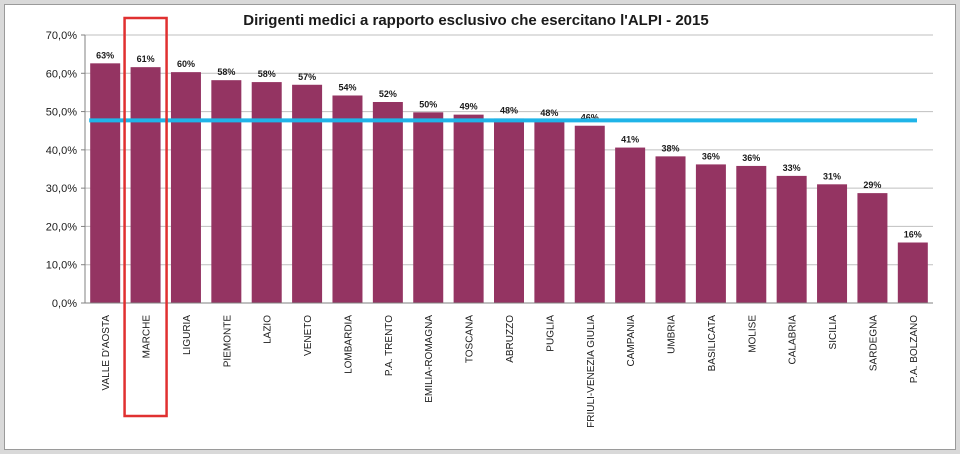 This screenshot has width=960, height=454. I want to click on data-label: 41%, so click(630, 140).